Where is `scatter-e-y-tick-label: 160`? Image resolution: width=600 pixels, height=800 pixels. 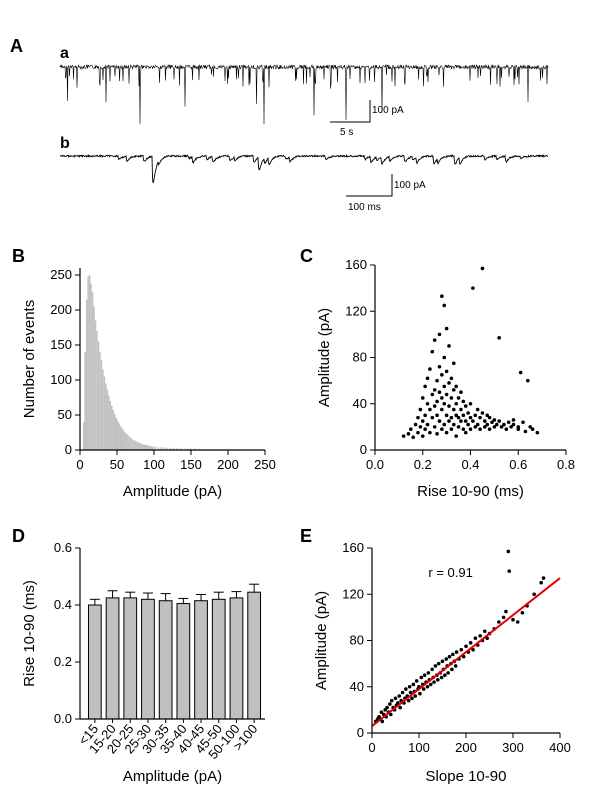
scatter-e-y-tick-label: 160 is located at coordinates (353, 547).